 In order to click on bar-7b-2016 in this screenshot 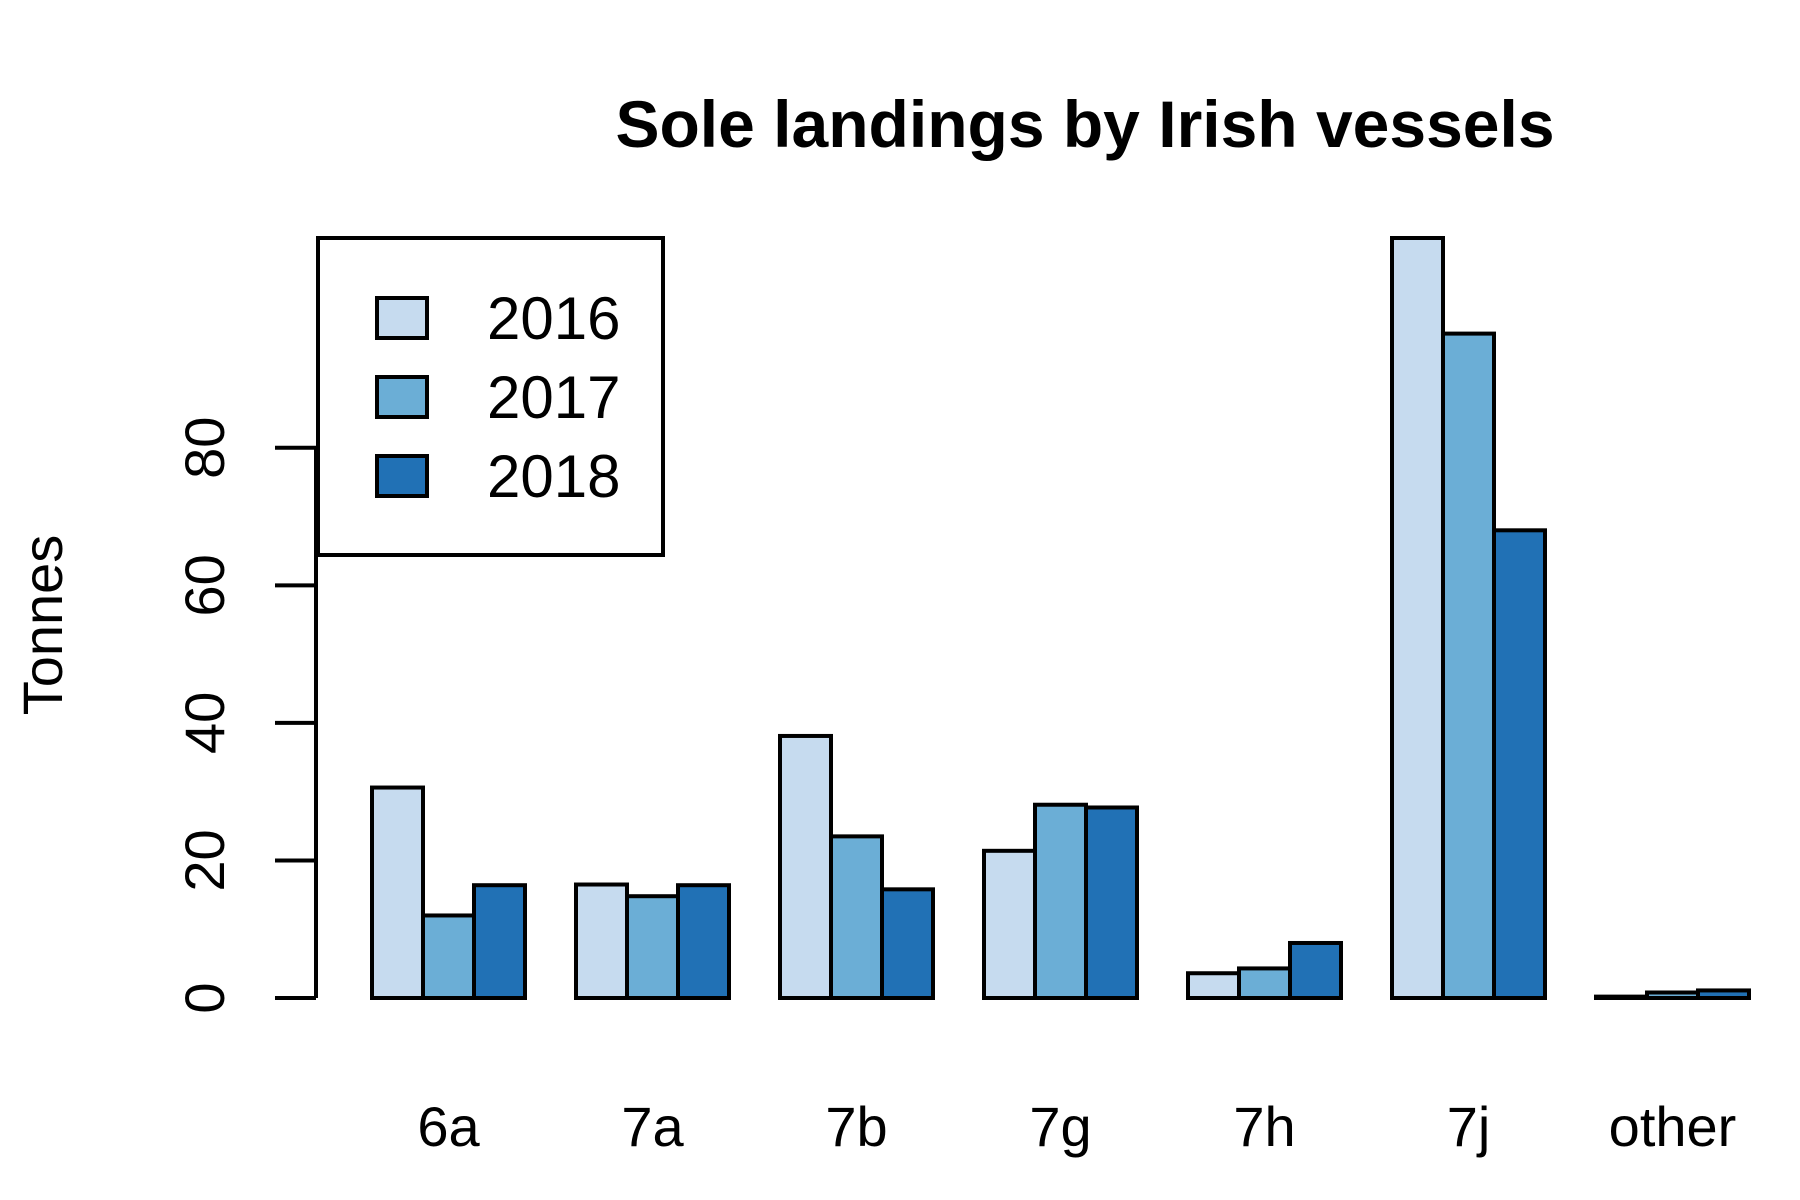, I will do `click(805, 867)`.